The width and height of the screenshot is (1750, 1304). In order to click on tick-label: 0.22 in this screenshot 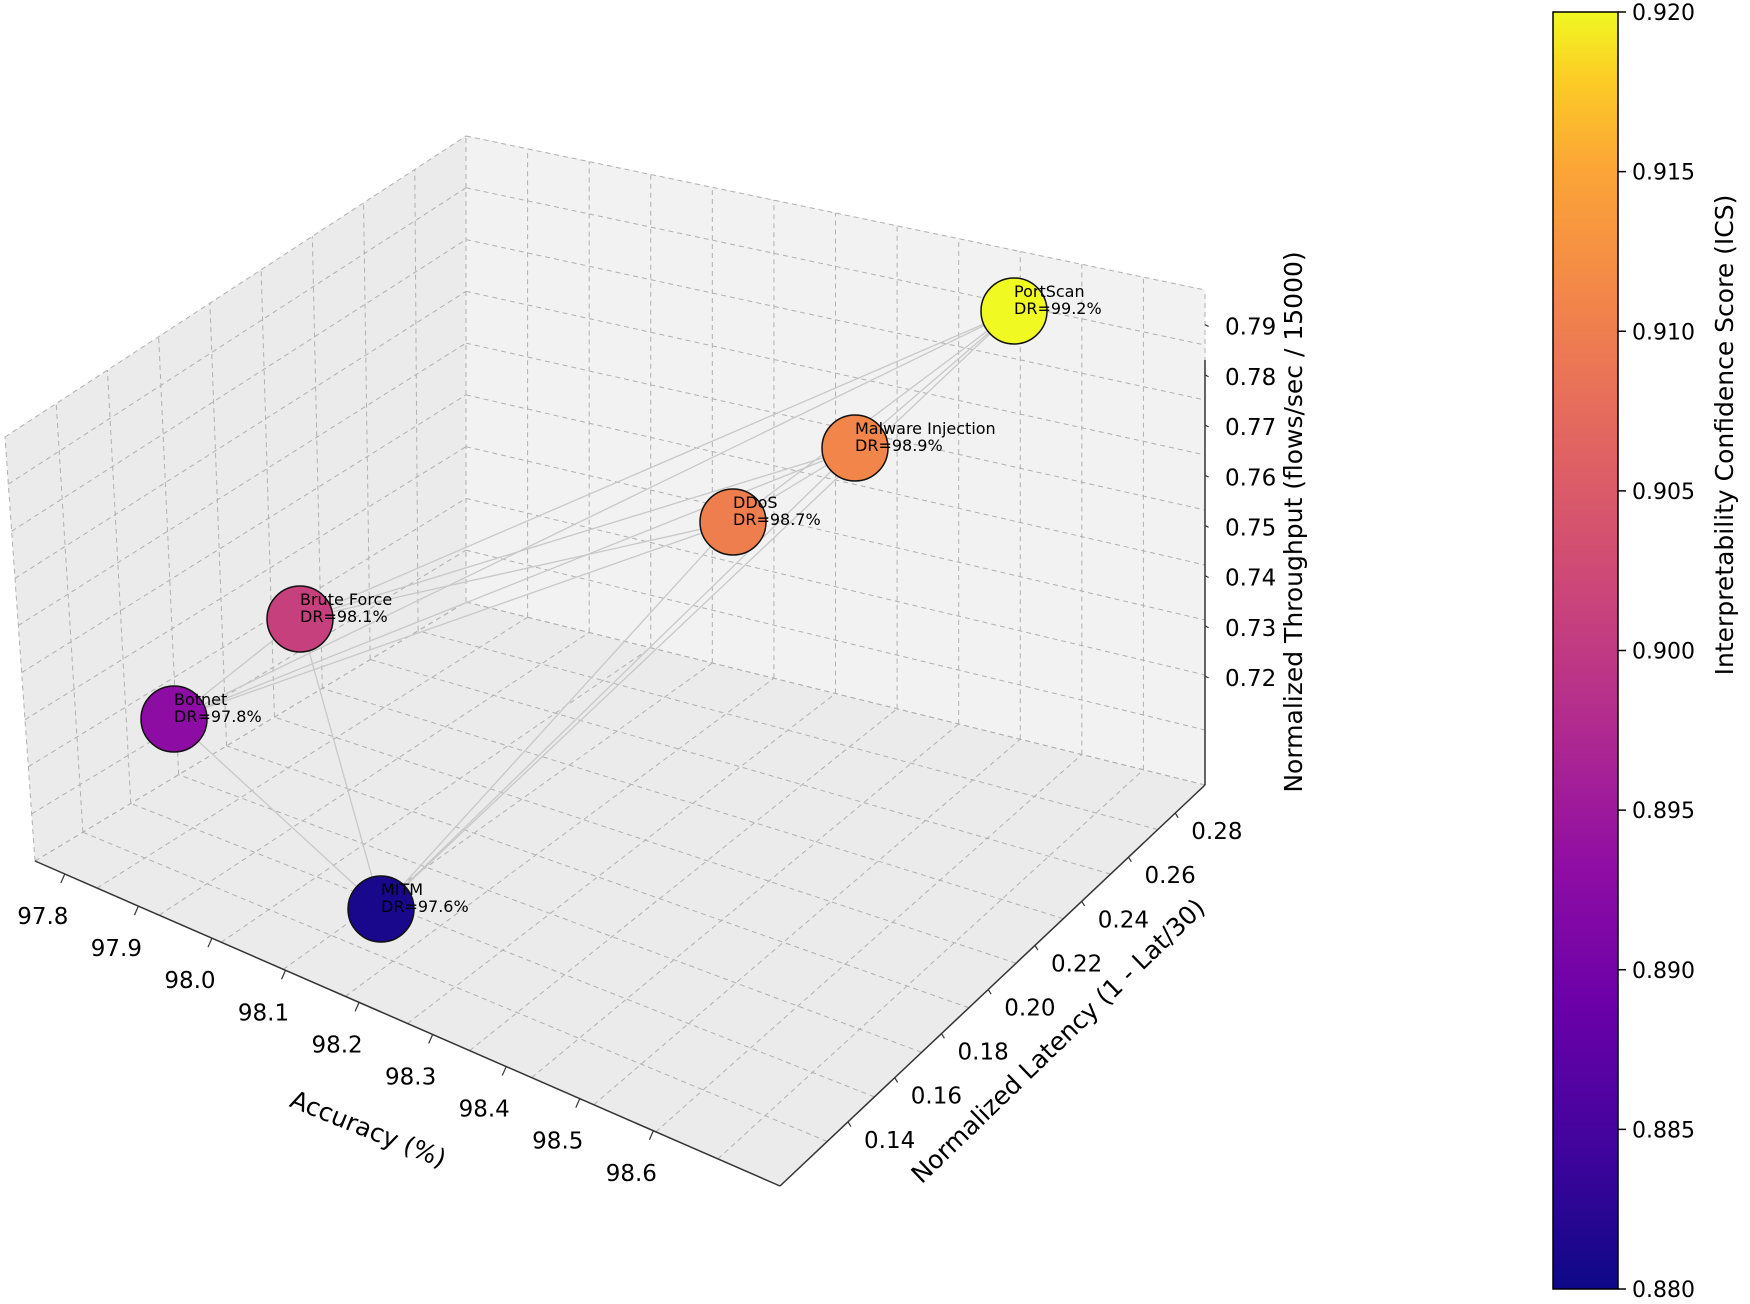, I will do `click(1076, 964)`.